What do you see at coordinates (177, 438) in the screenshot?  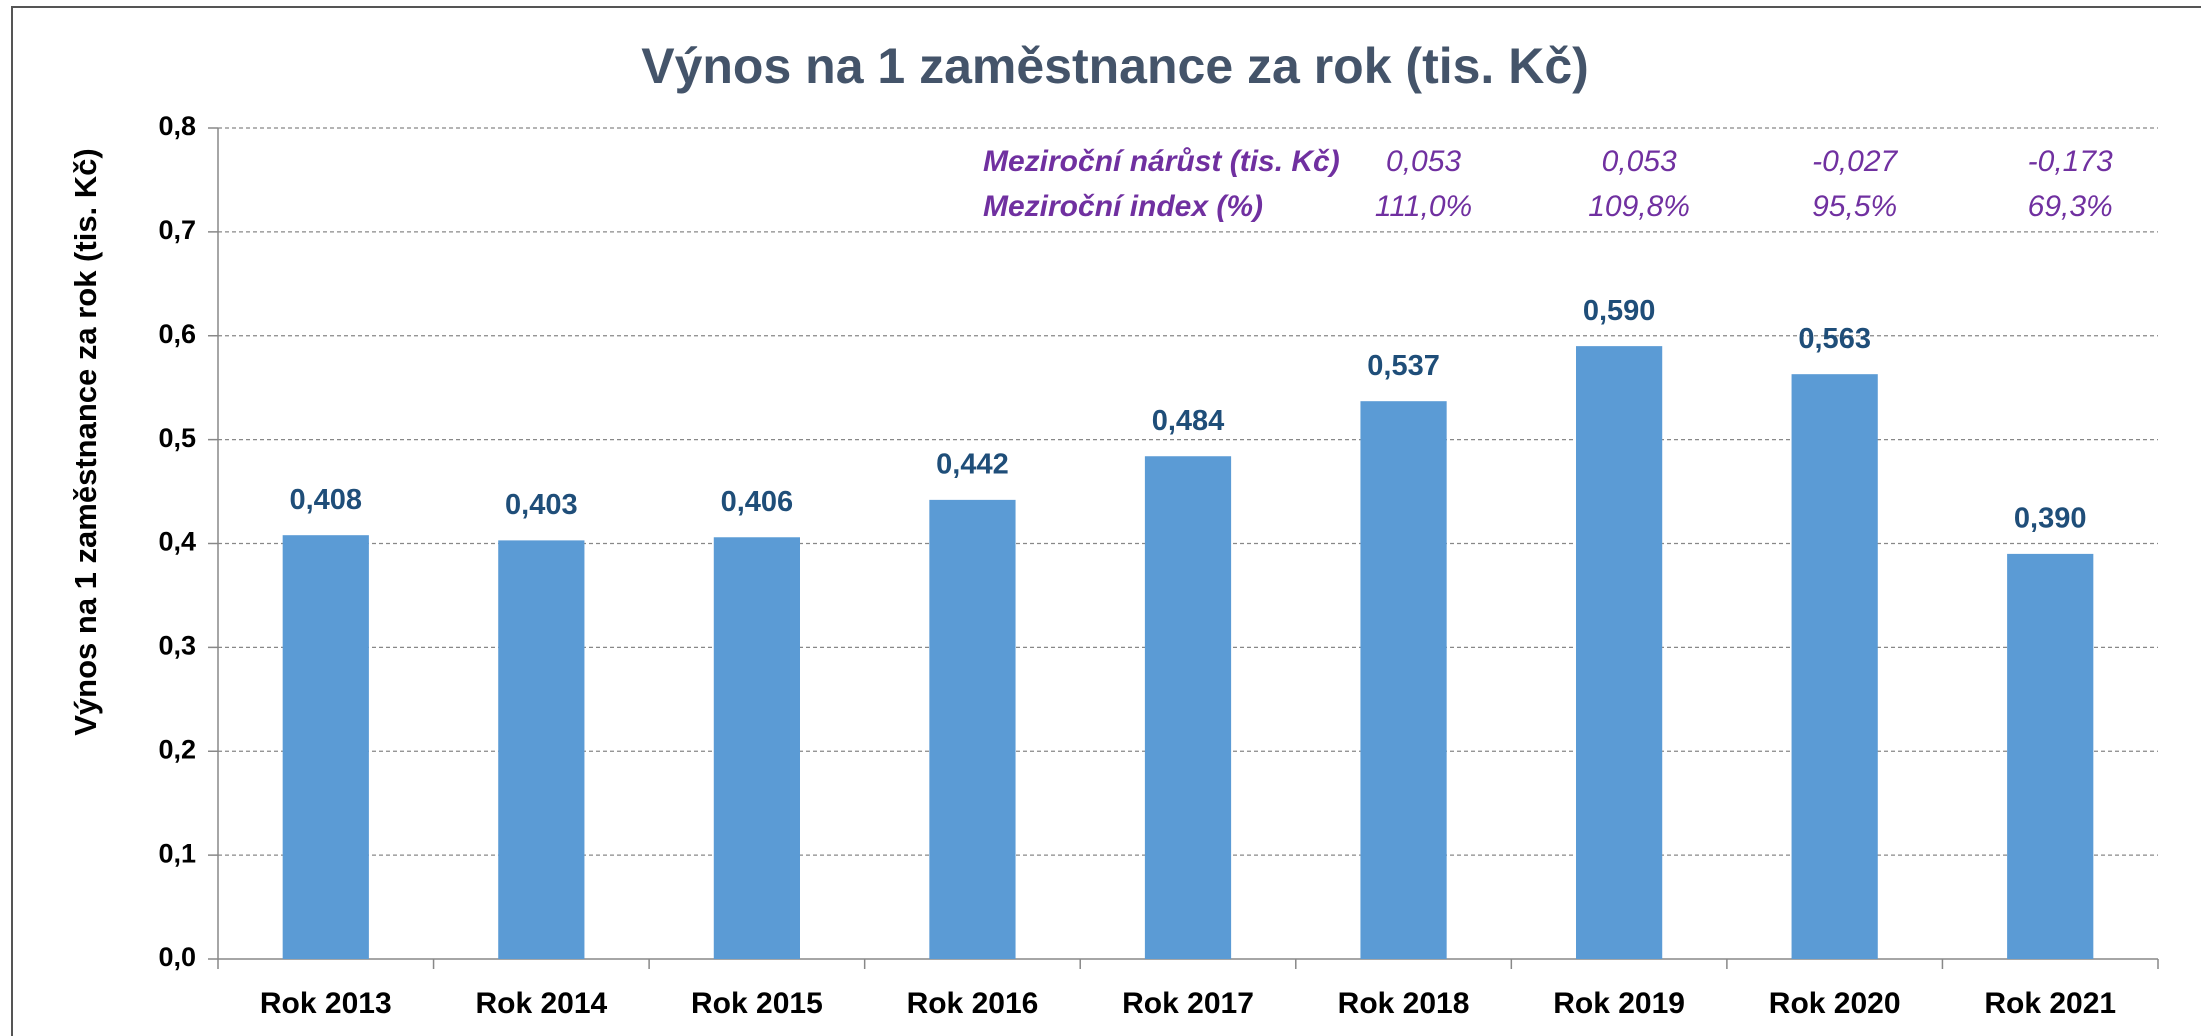 I see `y-tick-label: 0,5` at bounding box center [177, 438].